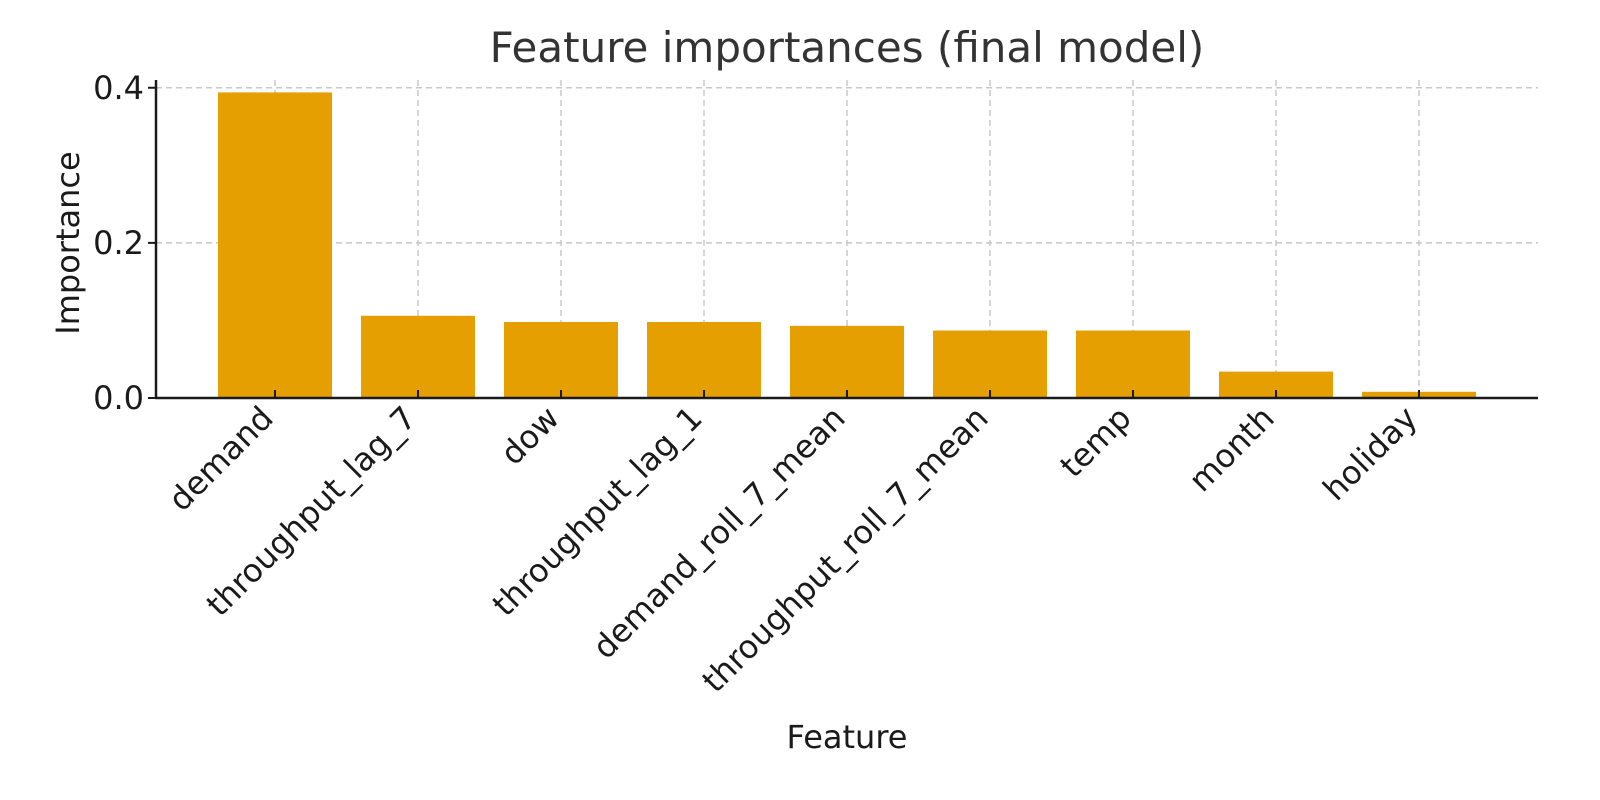 The height and width of the screenshot is (800, 1600). What do you see at coordinates (118, 398) in the screenshot?
I see `y-tick-label: 0.0` at bounding box center [118, 398].